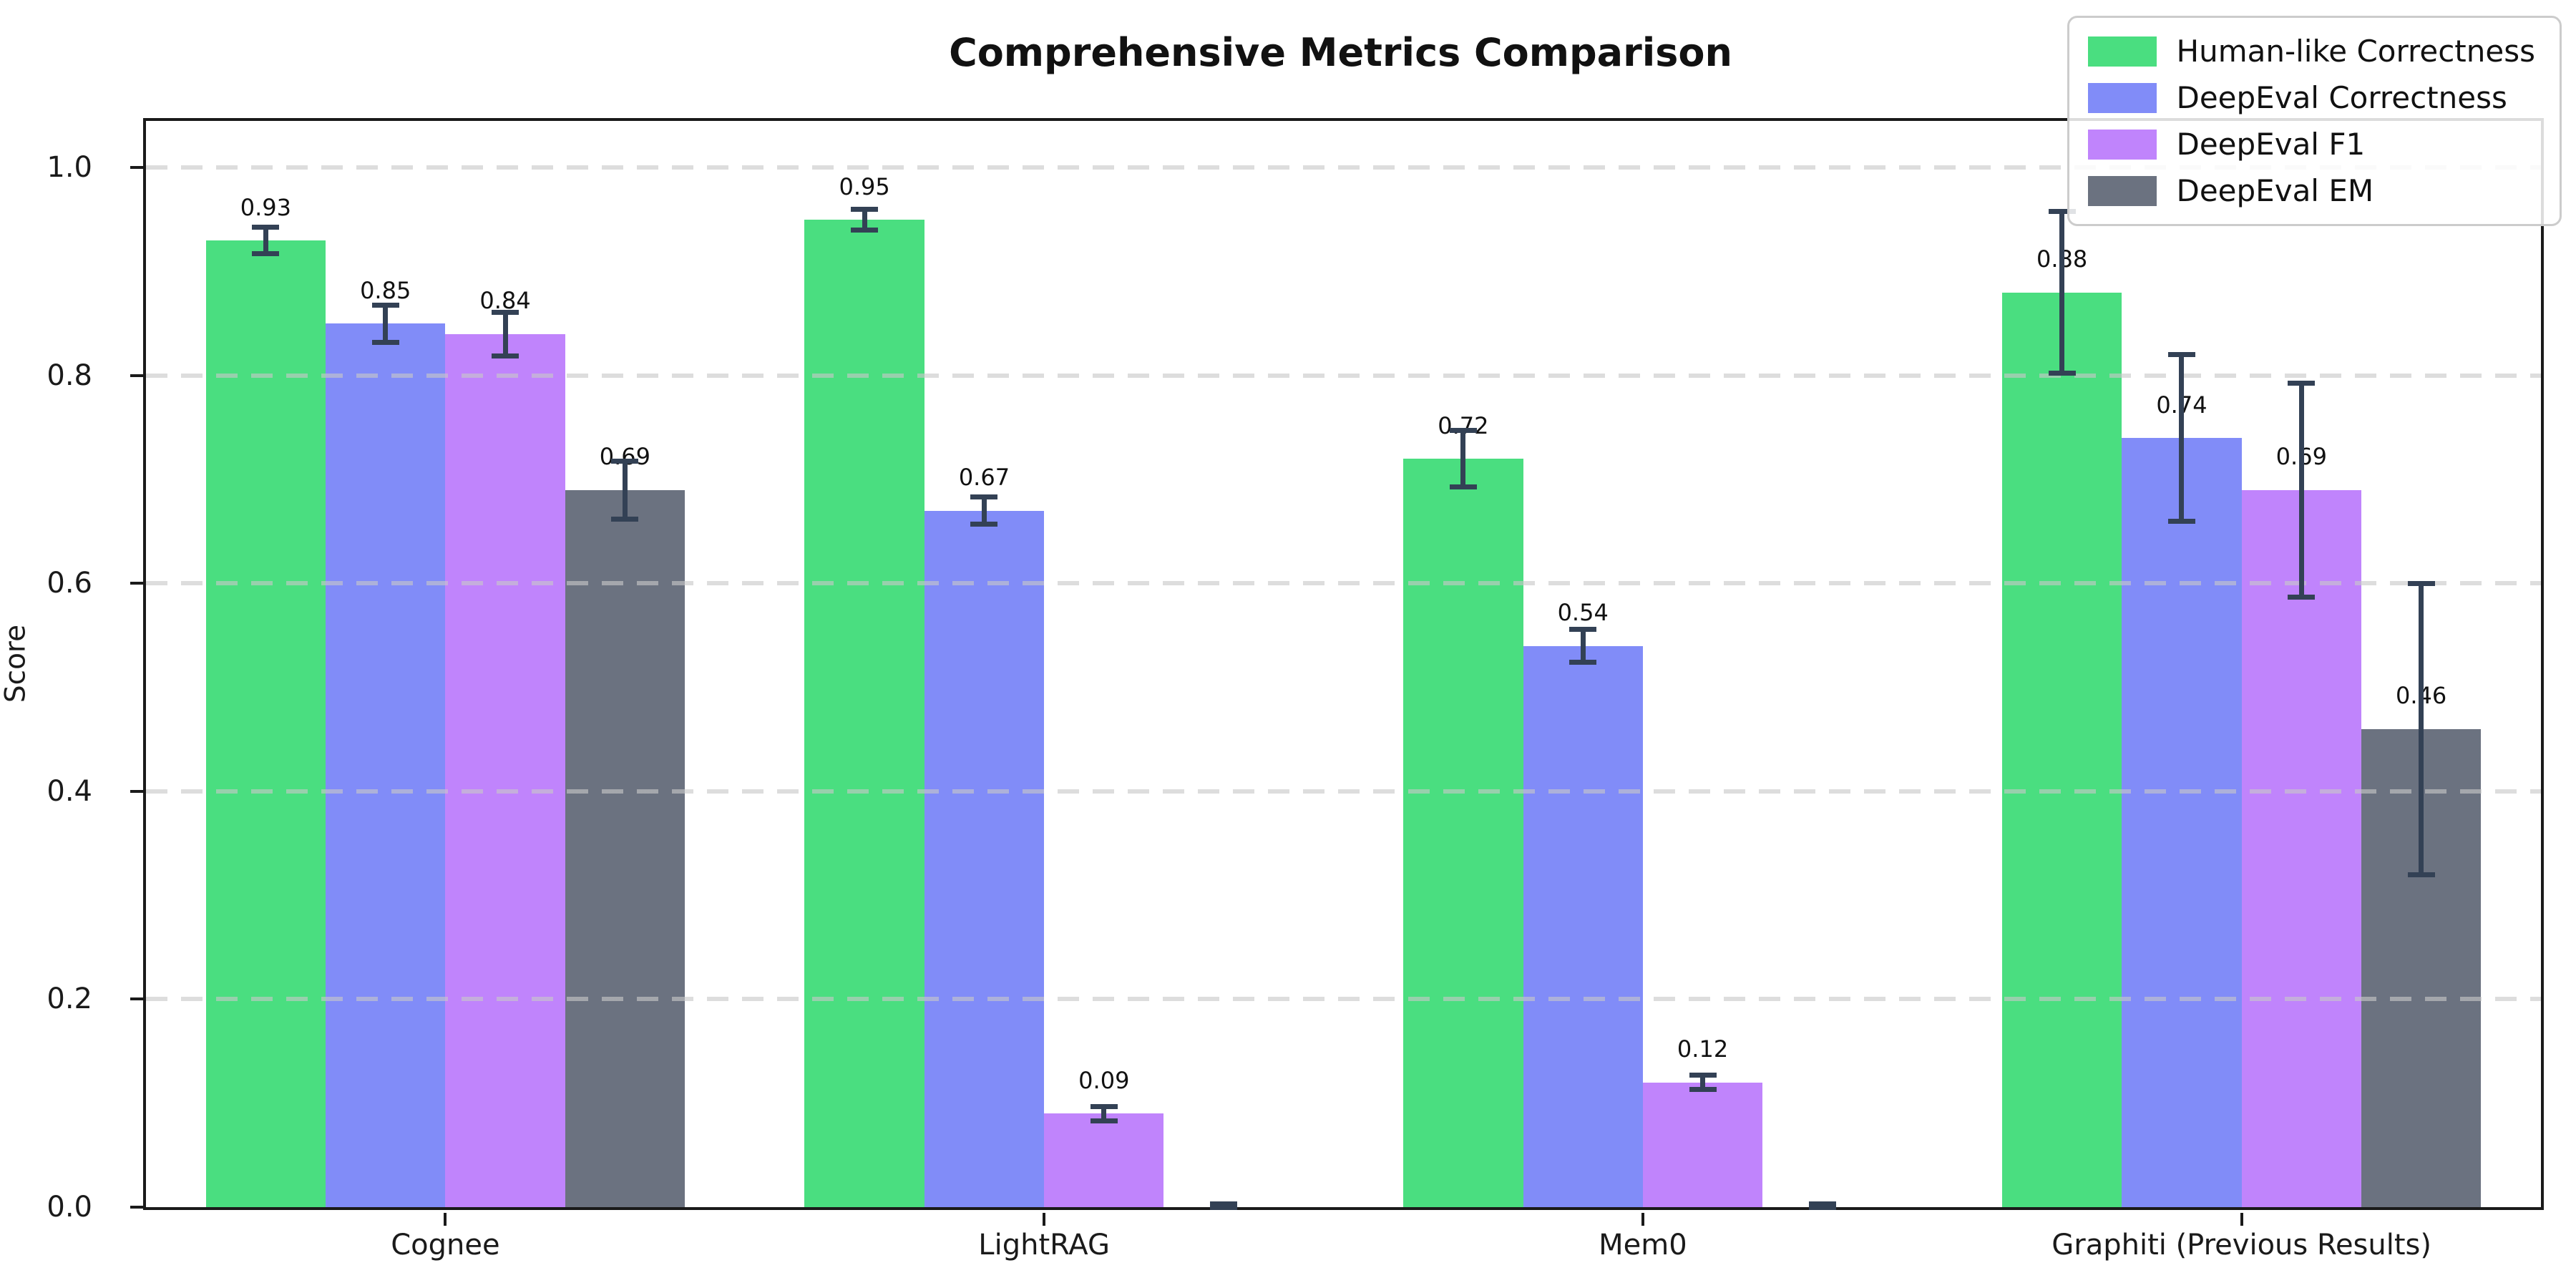 This screenshot has height=1288, width=2576. I want to click on value-label: 0.93, so click(265, 207).